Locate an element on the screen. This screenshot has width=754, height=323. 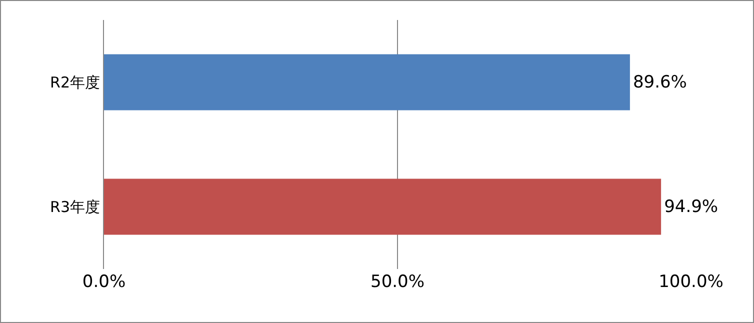
y-tick-label: R2年度 is located at coordinates (75, 83).